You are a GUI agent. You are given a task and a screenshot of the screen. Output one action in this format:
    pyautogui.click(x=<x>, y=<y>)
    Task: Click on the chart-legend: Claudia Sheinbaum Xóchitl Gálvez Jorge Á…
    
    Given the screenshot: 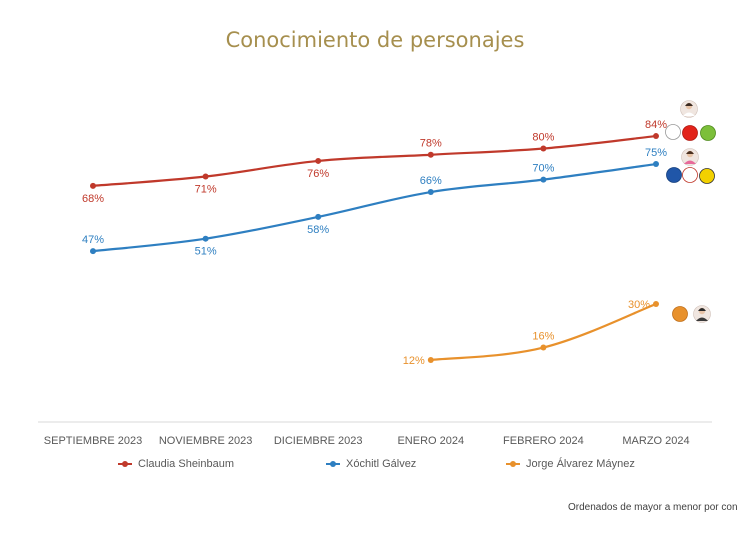 What is the action you would take?
    pyautogui.click(x=398, y=466)
    